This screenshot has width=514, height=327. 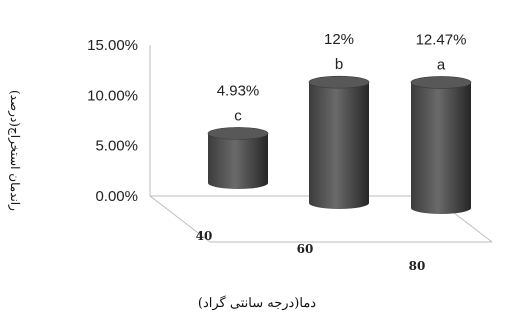 I want to click on y-axis-label: راندمان استخراج(درصد), so click(x=15, y=150).